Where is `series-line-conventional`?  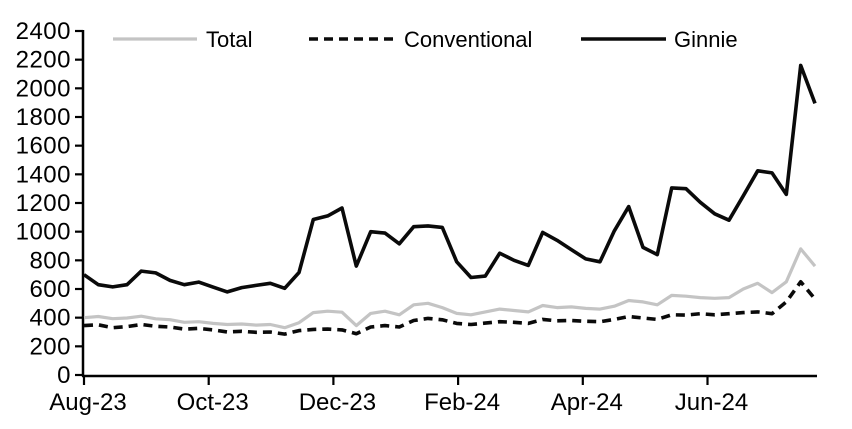 series-line-conventional is located at coordinates (450, 307).